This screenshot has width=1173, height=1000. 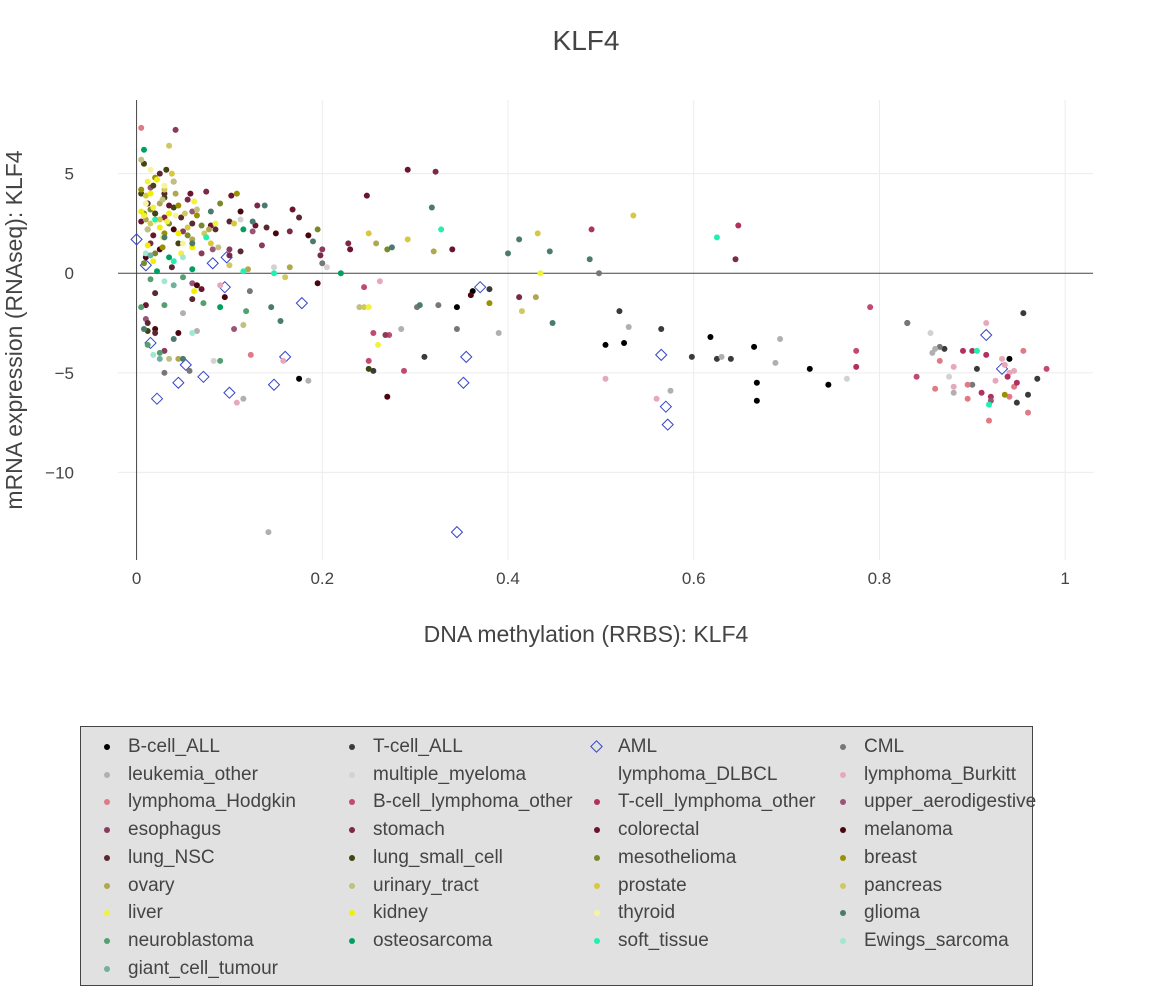 What do you see at coordinates (677, 775) in the screenshot?
I see `legend-item: lymphoma_DLBCL` at bounding box center [677, 775].